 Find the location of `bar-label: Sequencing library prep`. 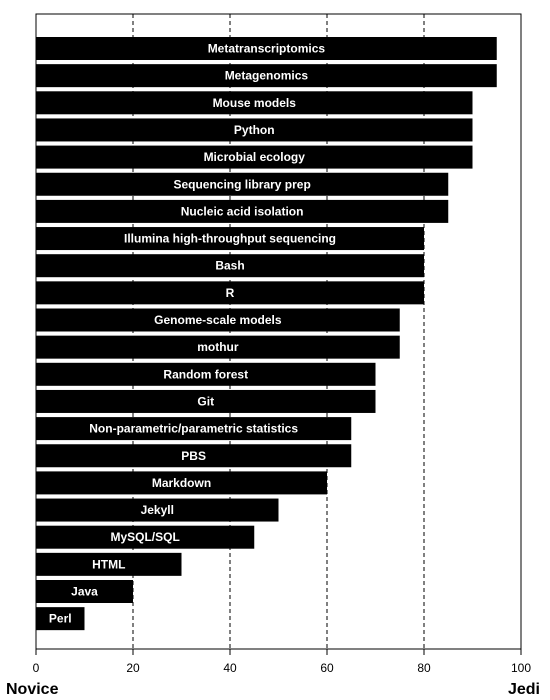

bar-label: Sequencing library prep is located at coordinates (241, 184).